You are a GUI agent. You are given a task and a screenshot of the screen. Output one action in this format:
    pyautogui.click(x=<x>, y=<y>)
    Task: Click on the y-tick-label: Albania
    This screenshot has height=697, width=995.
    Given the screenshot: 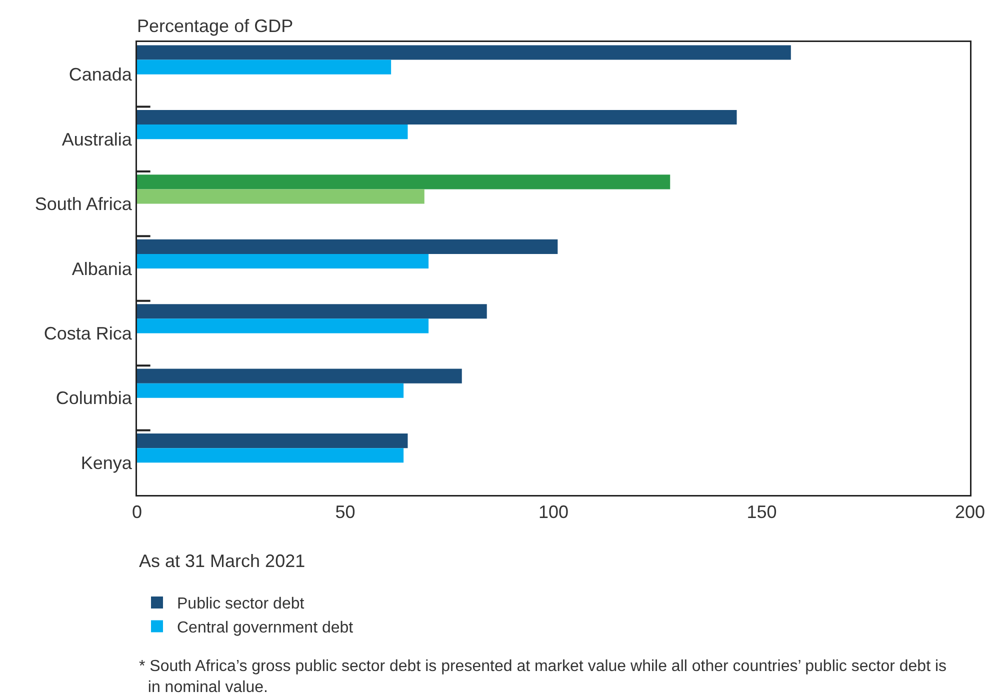 What is the action you would take?
    pyautogui.click(x=102, y=268)
    